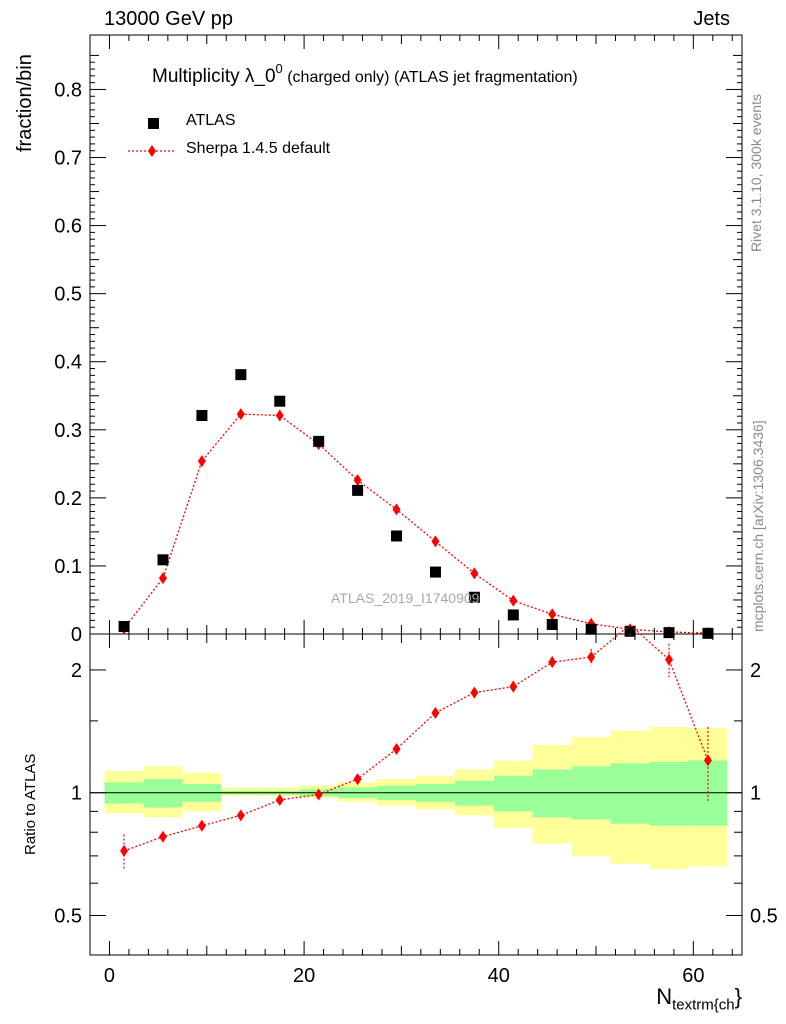  Describe the element at coordinates (279, 68) in the screenshot. I see `plot-title-superscript: 0` at that location.